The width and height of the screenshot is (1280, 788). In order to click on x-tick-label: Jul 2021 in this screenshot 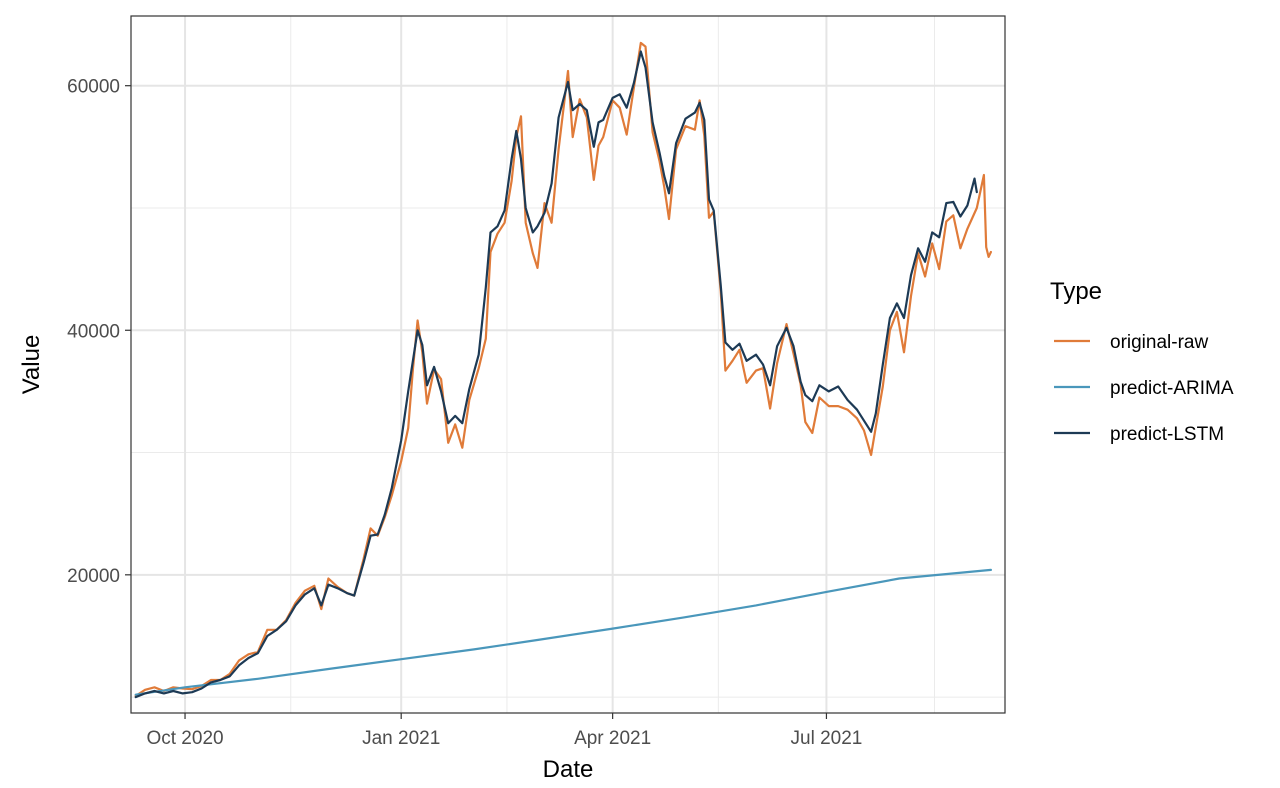, I will do `click(827, 738)`.